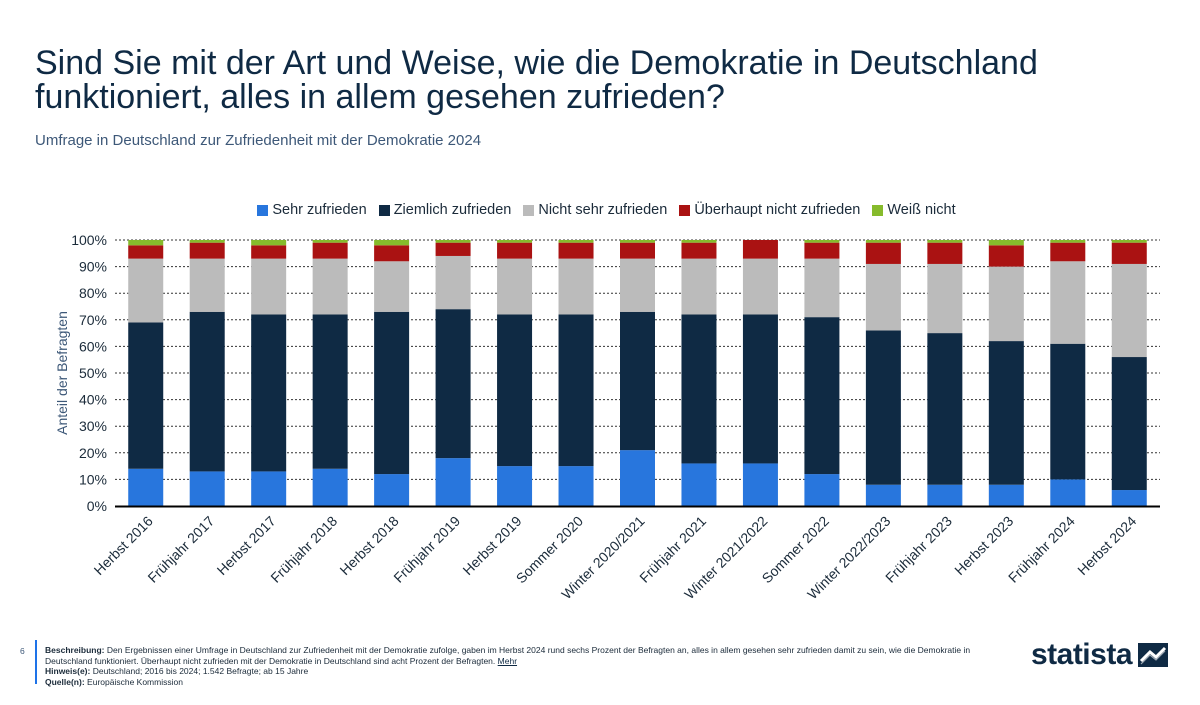  What do you see at coordinates (135, 681) in the screenshot?
I see `source-text: Europäische Kommission` at bounding box center [135, 681].